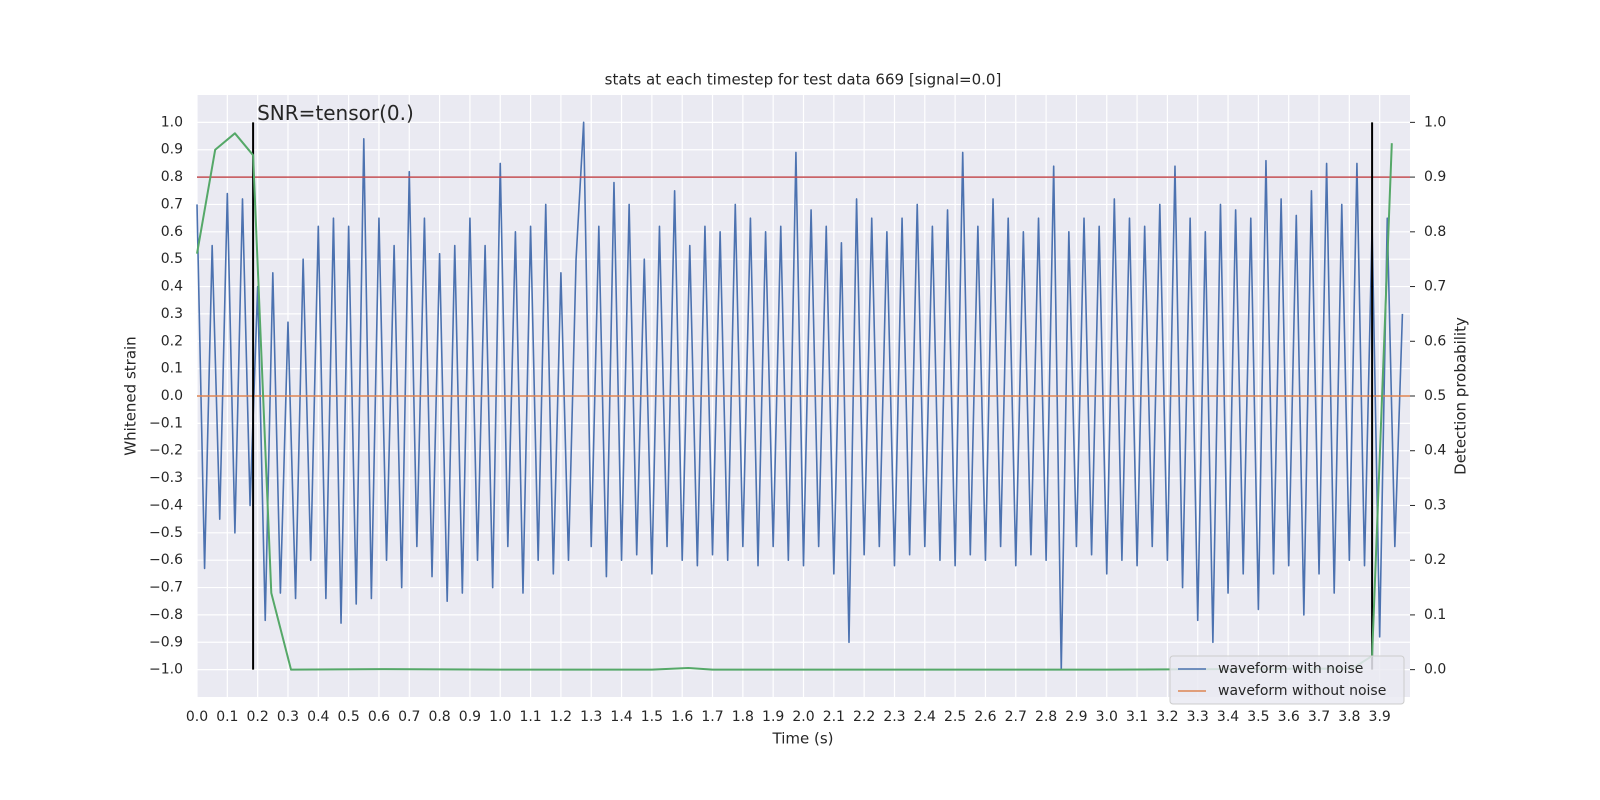 Image resolution: width=1600 pixels, height=800 pixels. Describe the element at coordinates (1302, 691) in the screenshot. I see `legend-label: waveform without noise` at that location.